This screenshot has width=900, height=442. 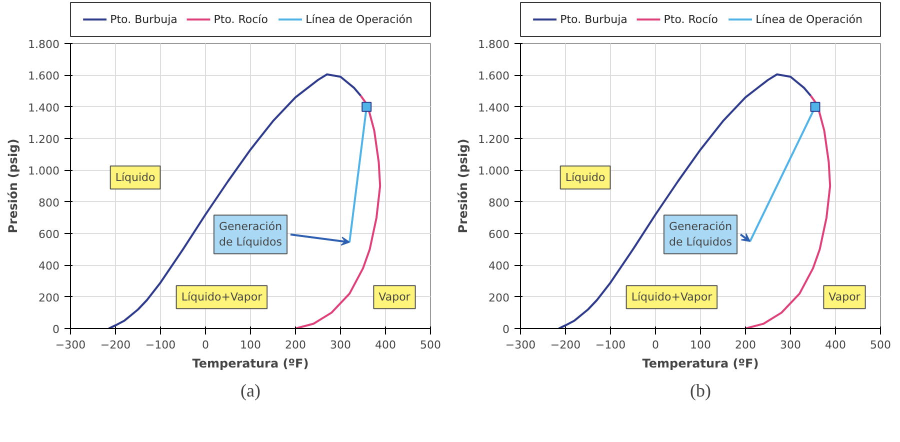 What do you see at coordinates (250, 390) in the screenshot?
I see `text: (a)` at bounding box center [250, 390].